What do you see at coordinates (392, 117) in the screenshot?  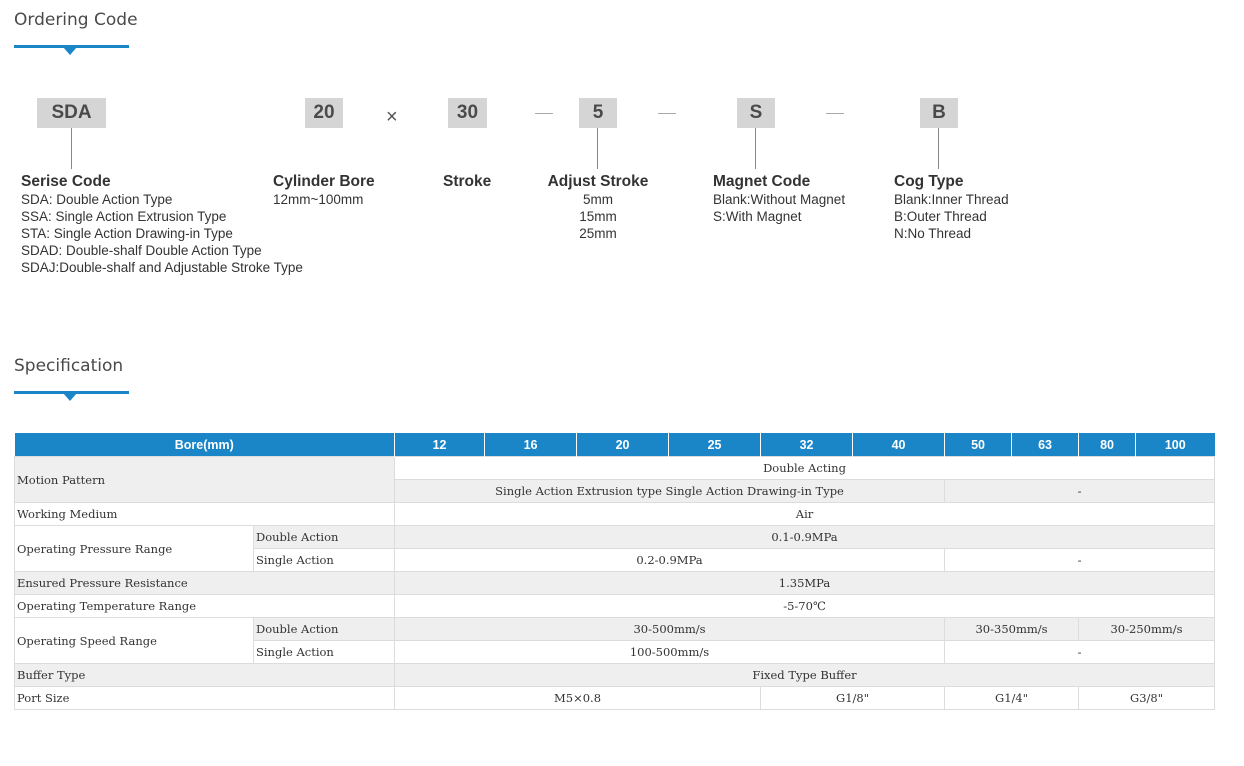 I see `times-symbol: ×` at bounding box center [392, 117].